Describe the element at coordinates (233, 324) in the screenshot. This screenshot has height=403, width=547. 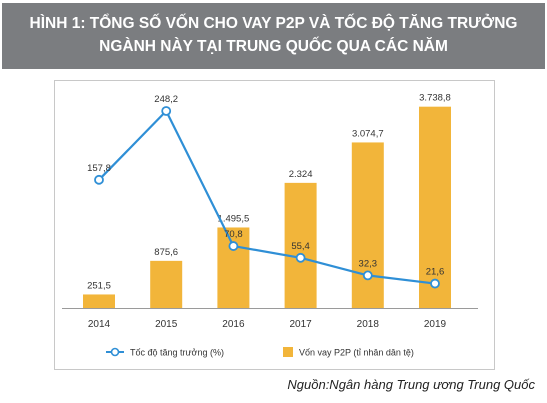
I see `x-tick-label: 2016` at that location.